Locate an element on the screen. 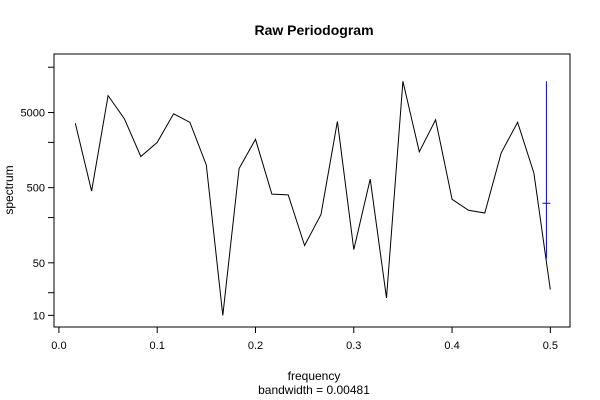  x-tick-label: 0.1 is located at coordinates (157, 346).